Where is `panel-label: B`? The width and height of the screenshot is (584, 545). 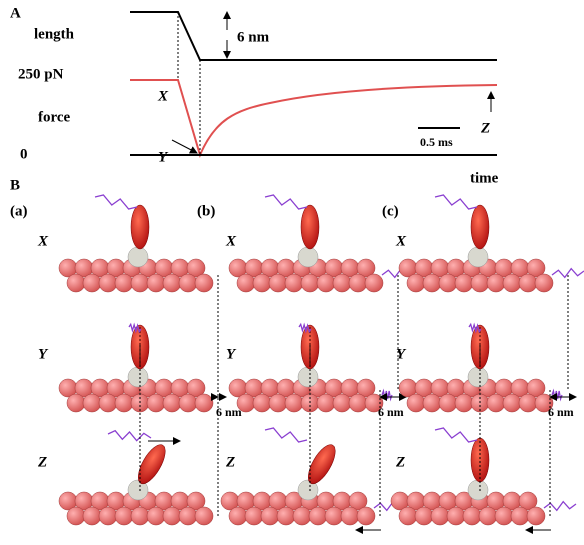 panel-label: B is located at coordinates (15, 185).